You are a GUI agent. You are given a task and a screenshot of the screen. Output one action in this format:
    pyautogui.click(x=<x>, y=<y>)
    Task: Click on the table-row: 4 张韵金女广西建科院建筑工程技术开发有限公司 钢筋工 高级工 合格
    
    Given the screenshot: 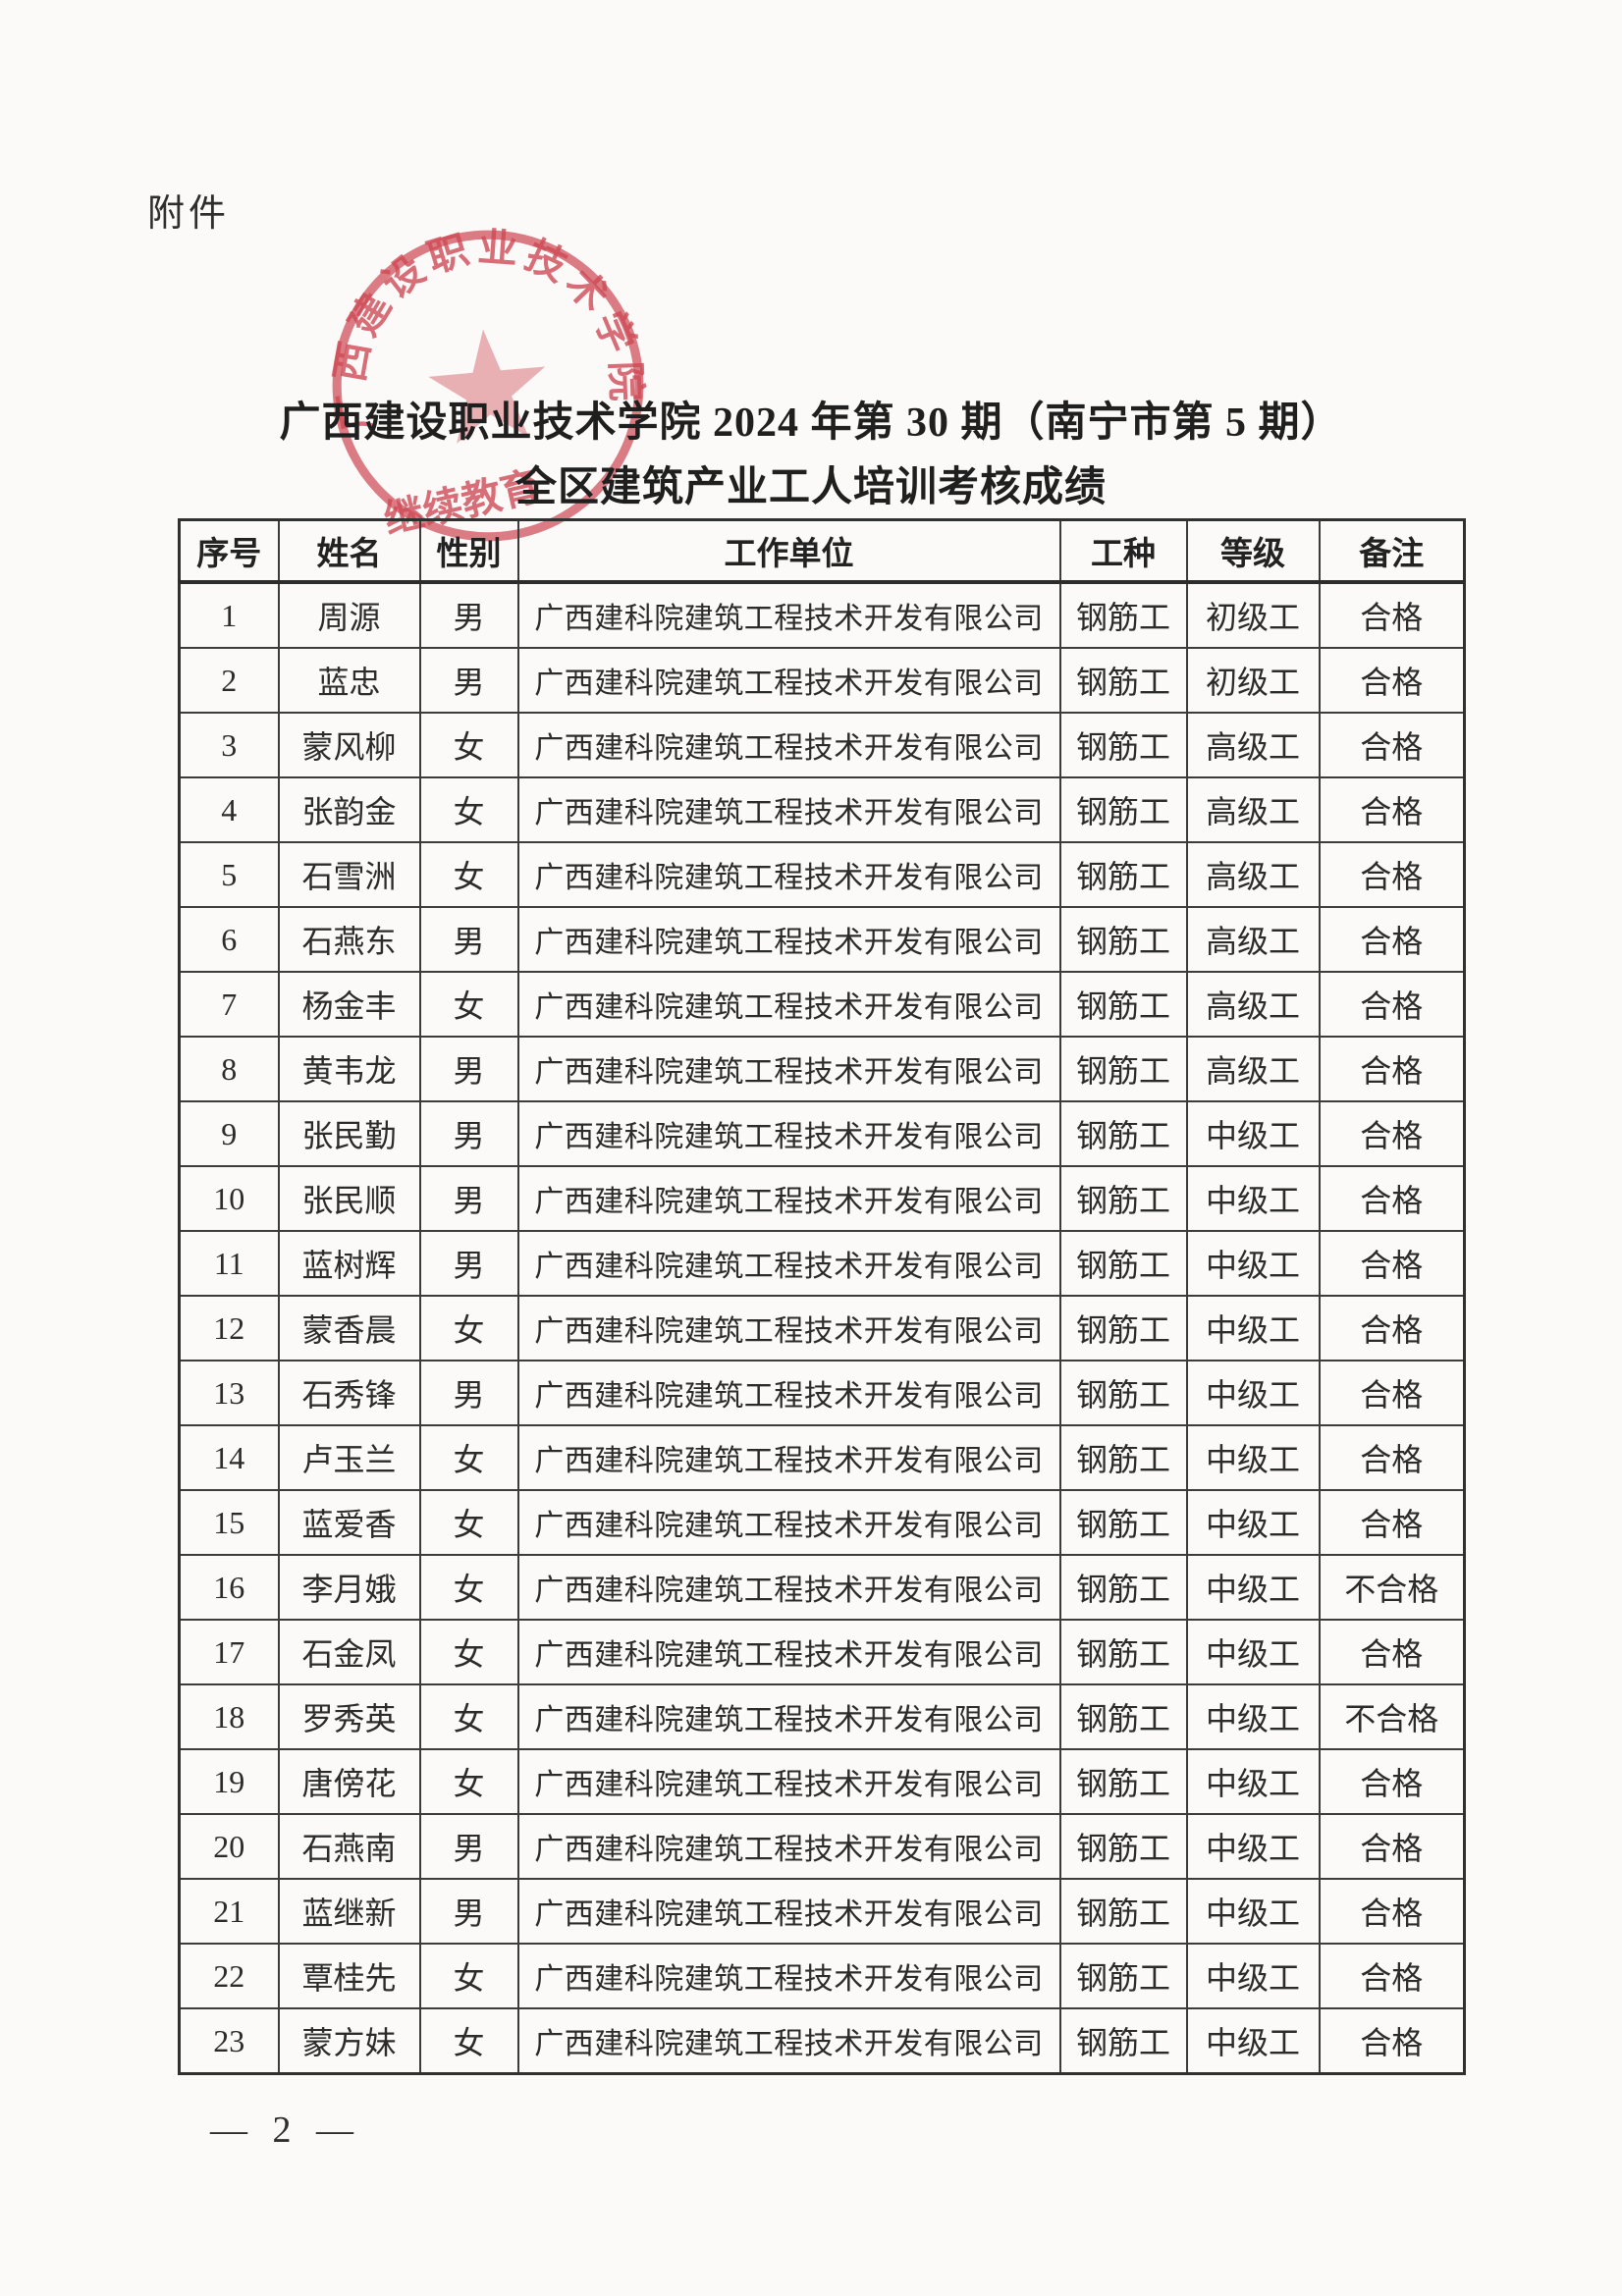 What is the action you would take?
    pyautogui.click(x=822, y=809)
    